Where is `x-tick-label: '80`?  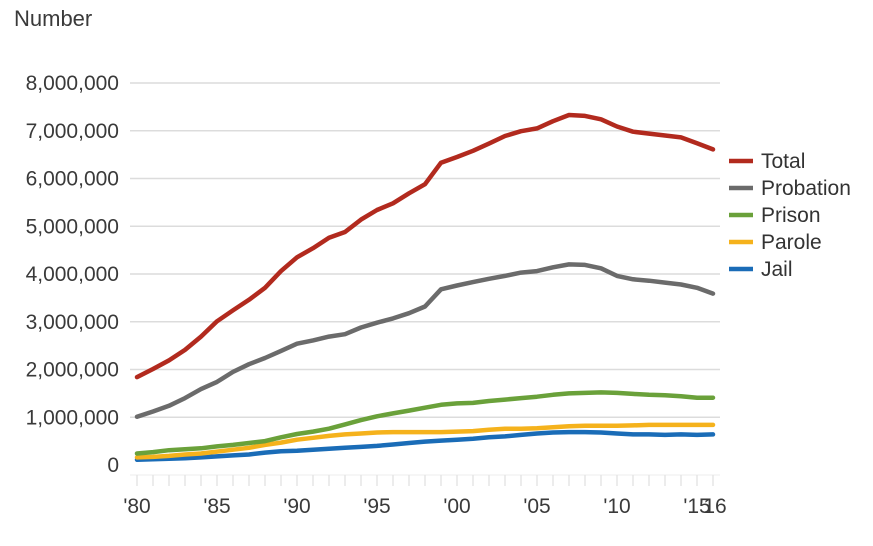
x-tick-label: '80 is located at coordinates (136, 506).